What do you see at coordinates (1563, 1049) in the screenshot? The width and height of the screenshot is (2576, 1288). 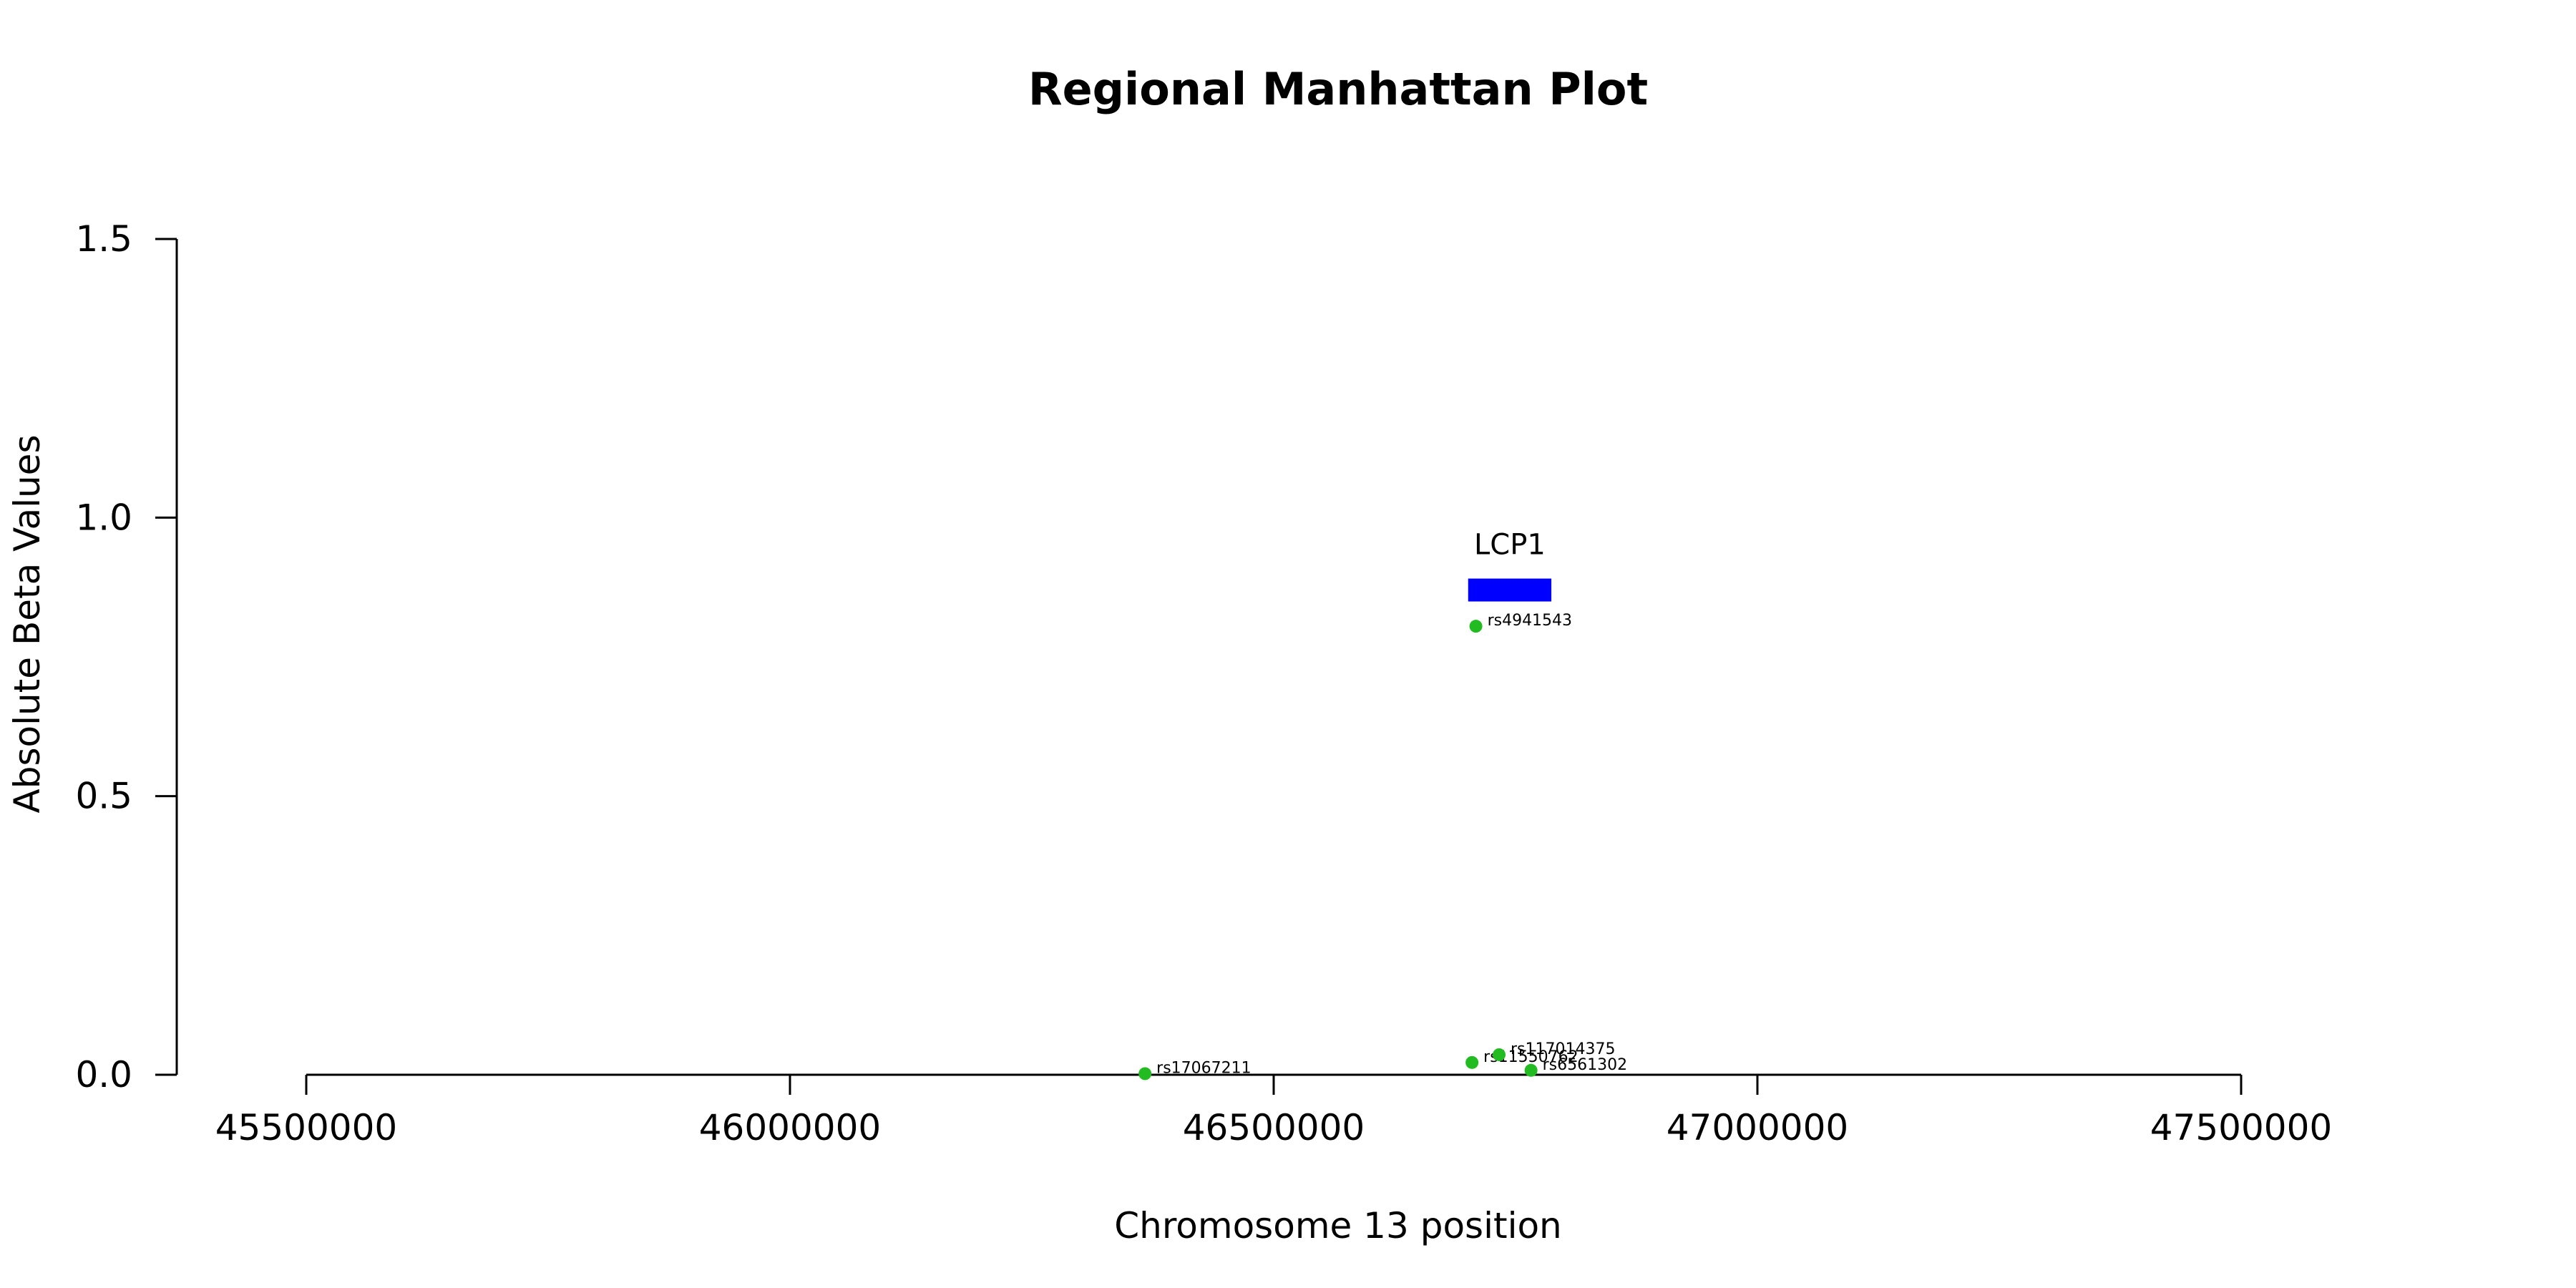 I see `snp-label: rs117014375` at bounding box center [1563, 1049].